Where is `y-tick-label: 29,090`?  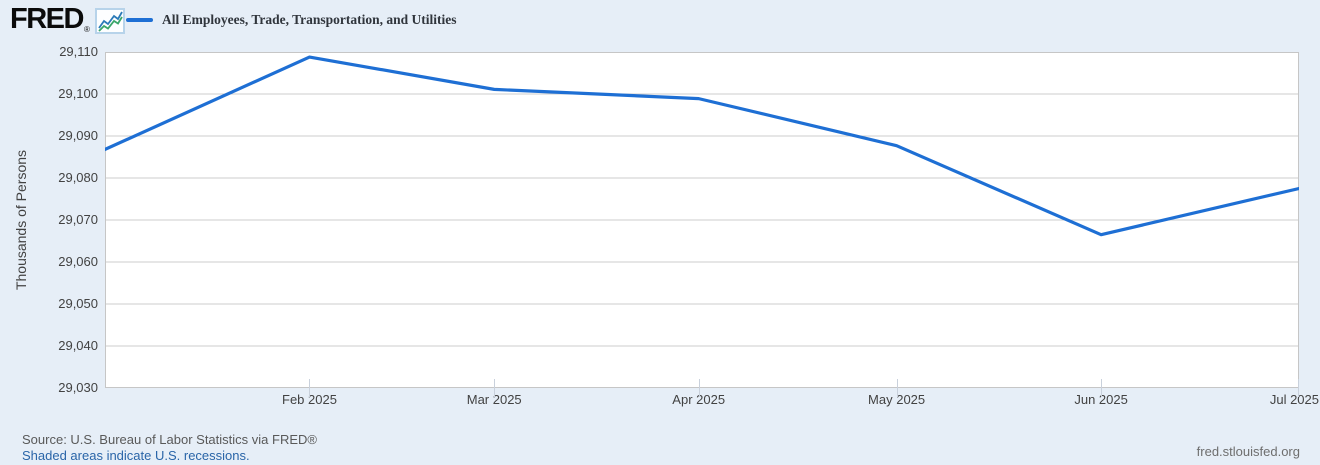
y-tick-label: 29,090 is located at coordinates (78, 135).